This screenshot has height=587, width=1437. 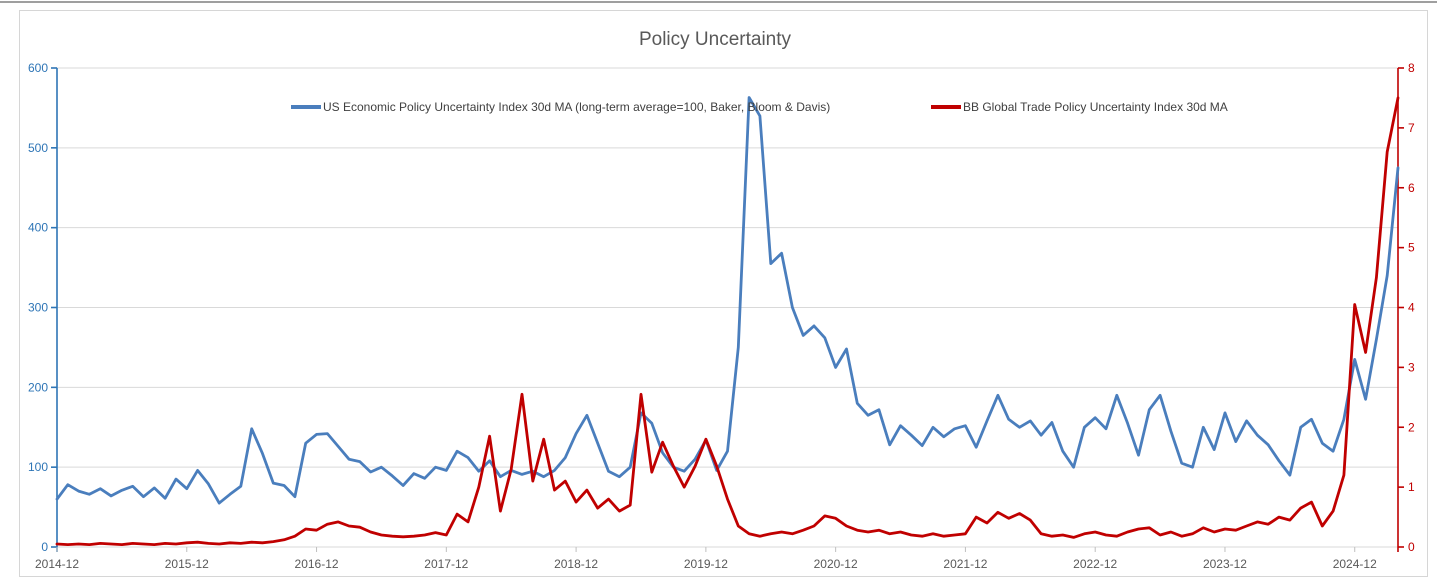 What do you see at coordinates (38, 148) in the screenshot?
I see `y-axis-left-tick-label: 500` at bounding box center [38, 148].